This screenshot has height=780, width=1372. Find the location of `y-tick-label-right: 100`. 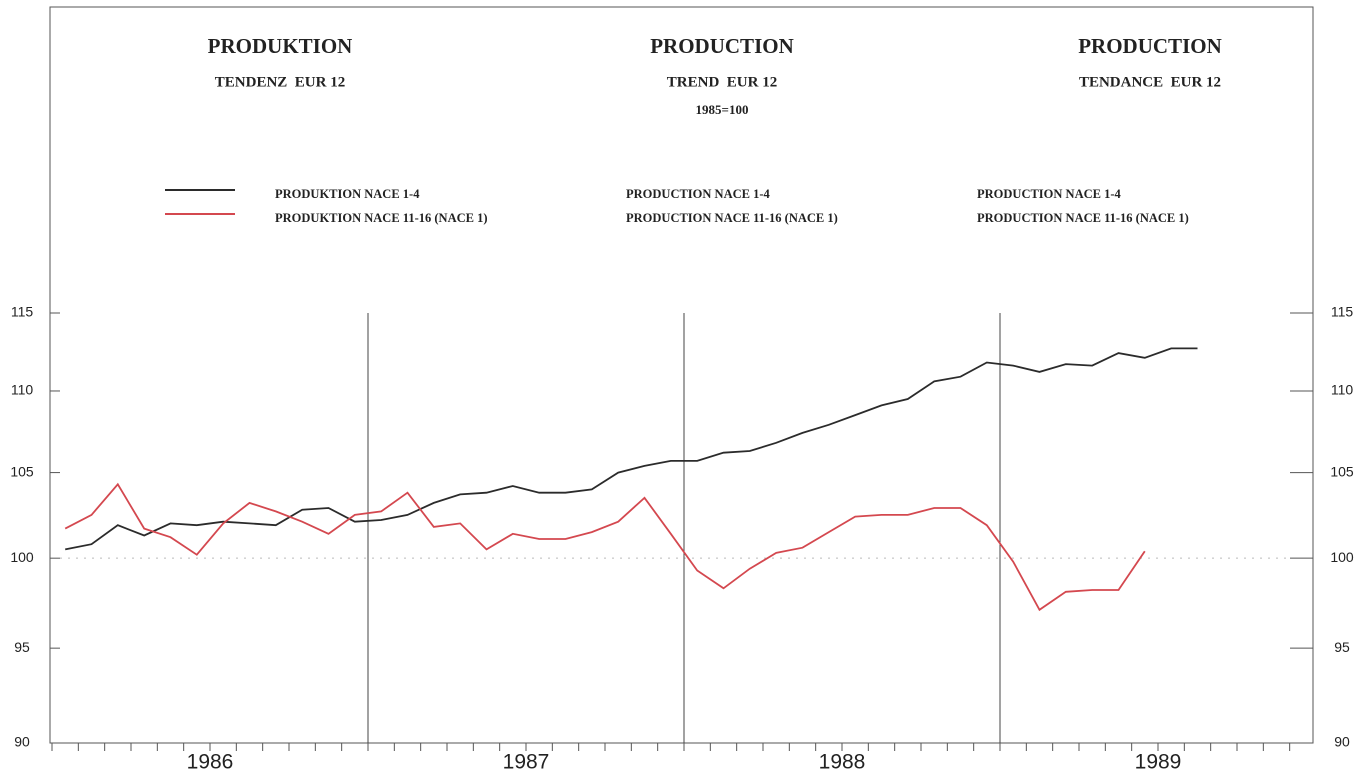

y-tick-label-right: 100 is located at coordinates (1342, 557).